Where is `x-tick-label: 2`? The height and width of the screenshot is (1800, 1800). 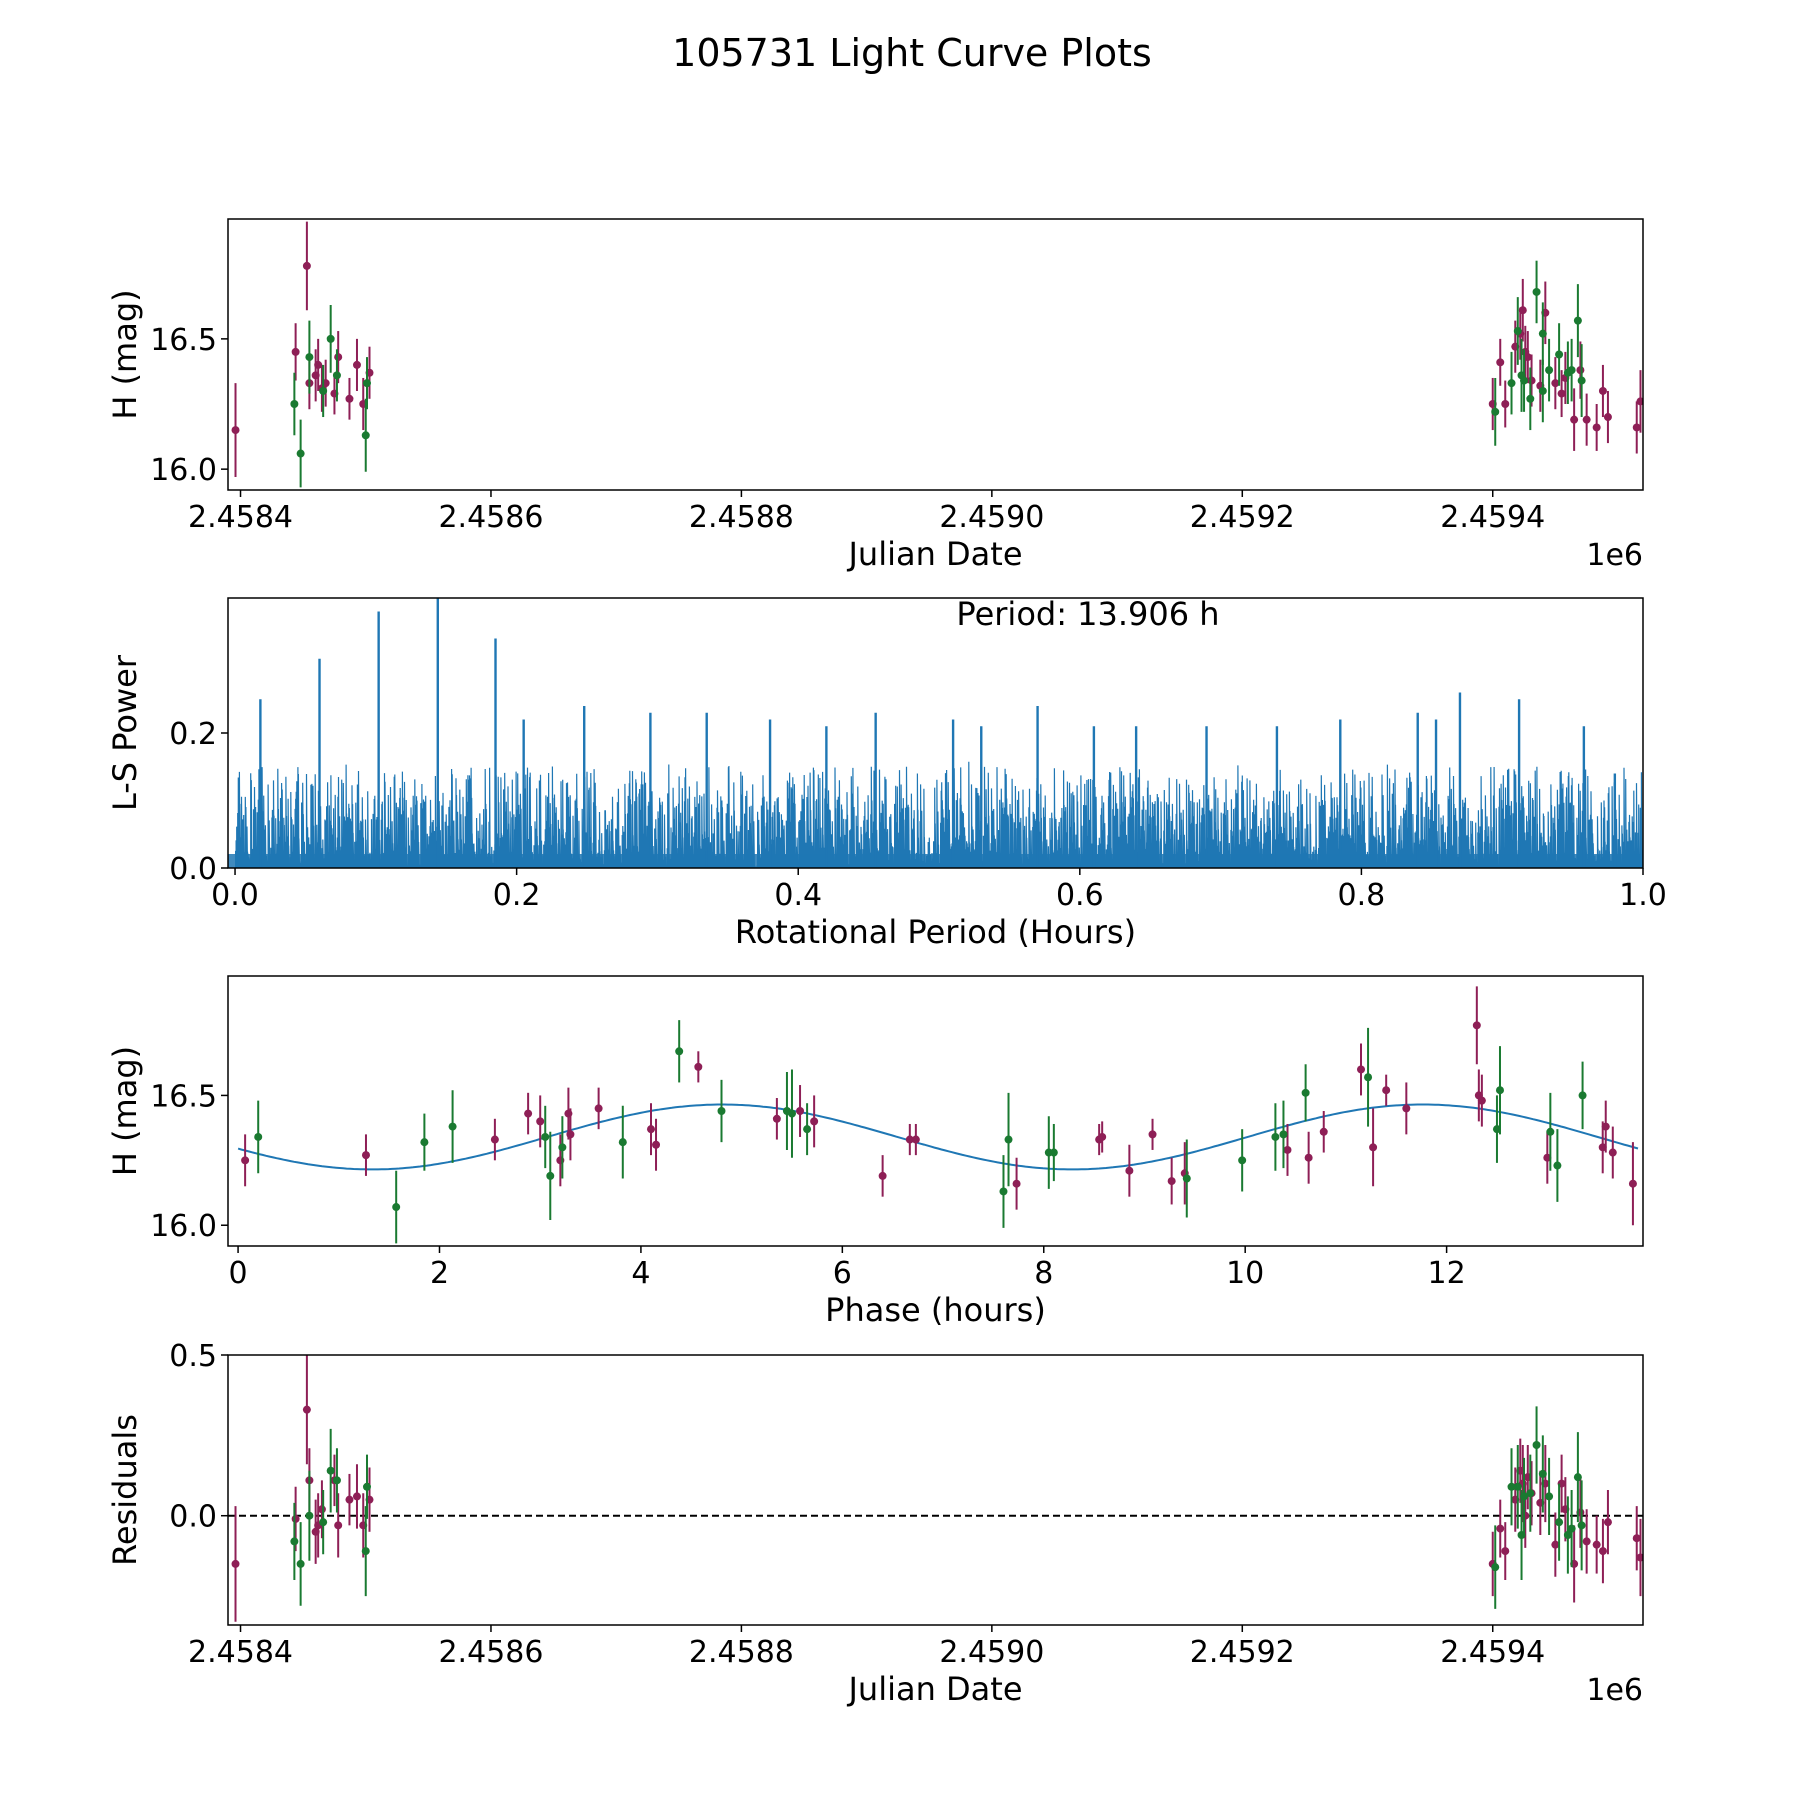
x-tick-label: 2 is located at coordinates (439, 1273).